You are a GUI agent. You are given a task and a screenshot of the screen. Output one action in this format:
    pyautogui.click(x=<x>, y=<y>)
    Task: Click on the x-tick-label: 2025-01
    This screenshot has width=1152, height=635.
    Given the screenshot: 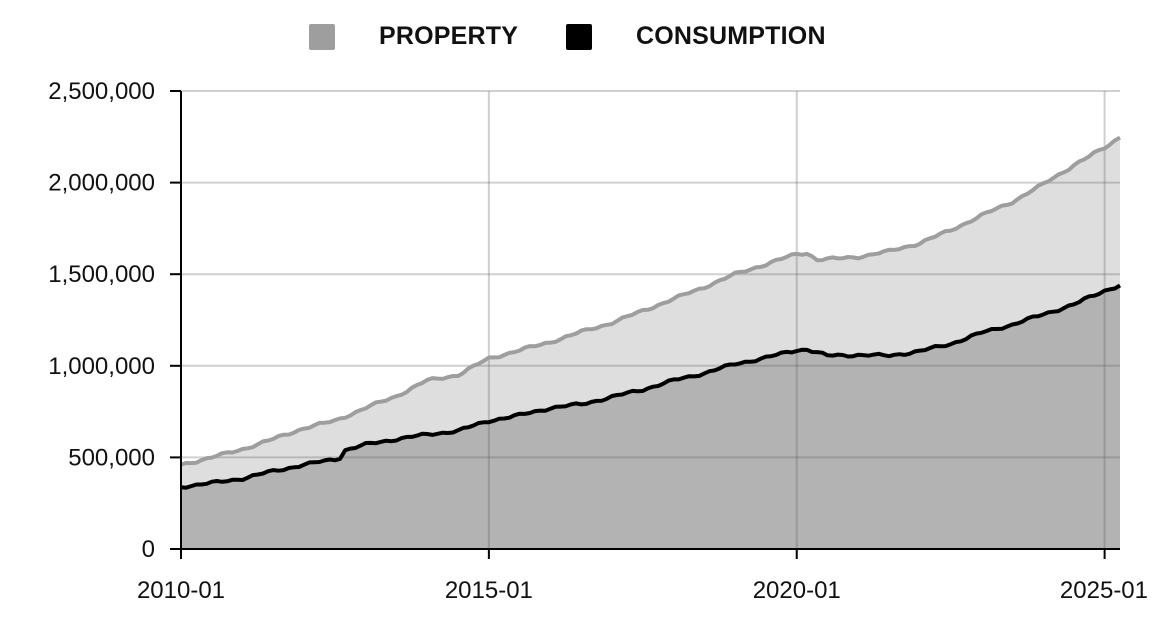 What is the action you would take?
    pyautogui.click(x=1104, y=590)
    